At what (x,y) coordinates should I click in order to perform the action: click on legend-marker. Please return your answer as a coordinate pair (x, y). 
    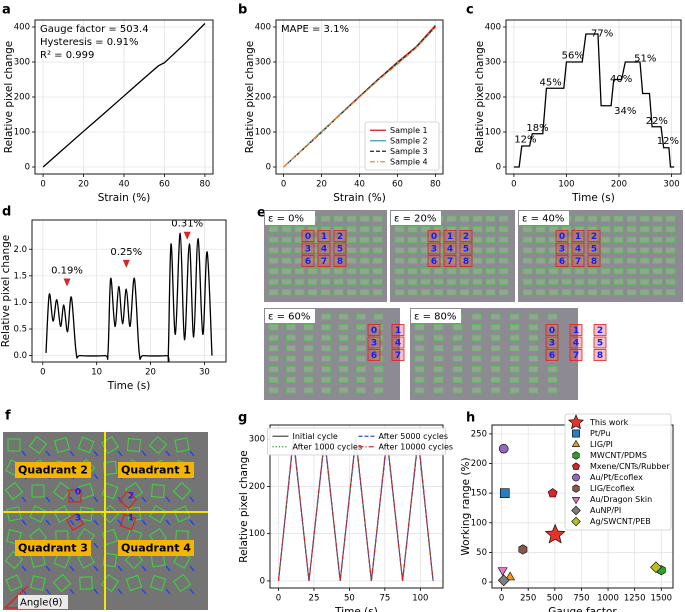
    Looking at the image, I should click on (576, 521).